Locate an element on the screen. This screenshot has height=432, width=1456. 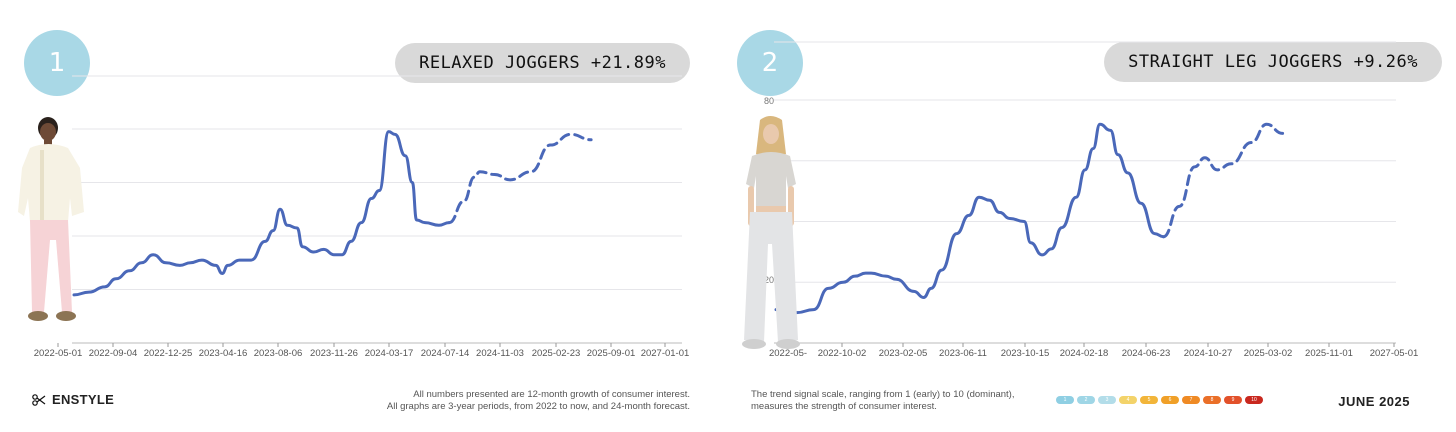
scale-step-8: 8 is located at coordinates (1212, 400).